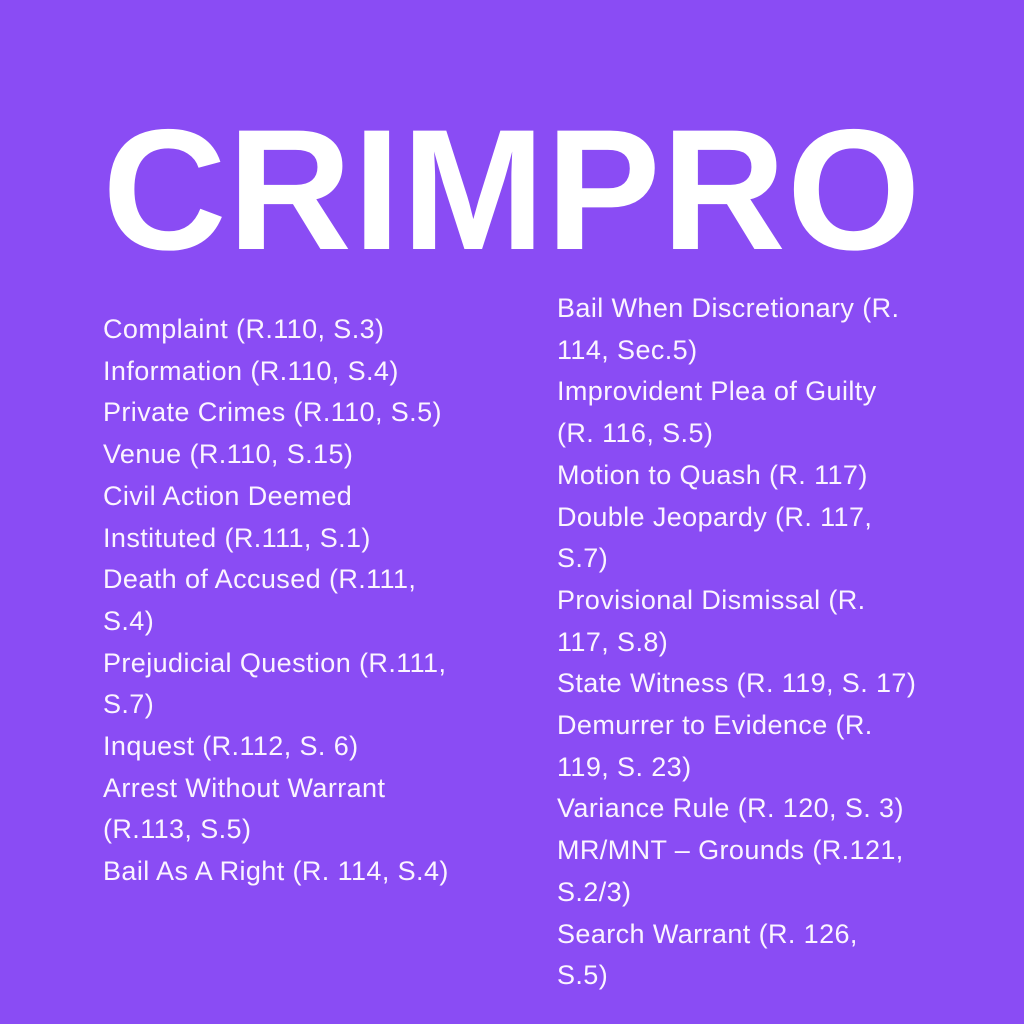 This screenshot has width=1024, height=1024. I want to click on list-item-line: Inquest (R.112, S. 6), so click(231, 746).